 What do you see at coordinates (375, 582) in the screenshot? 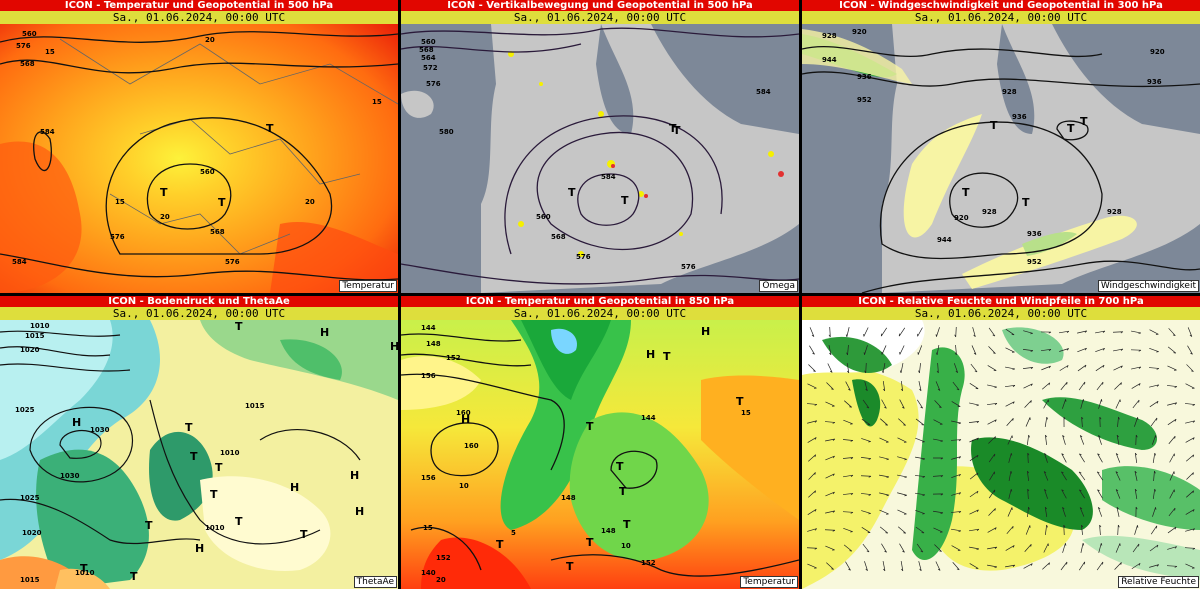
I see `layer-tag: ThetaAe` at bounding box center [375, 582].